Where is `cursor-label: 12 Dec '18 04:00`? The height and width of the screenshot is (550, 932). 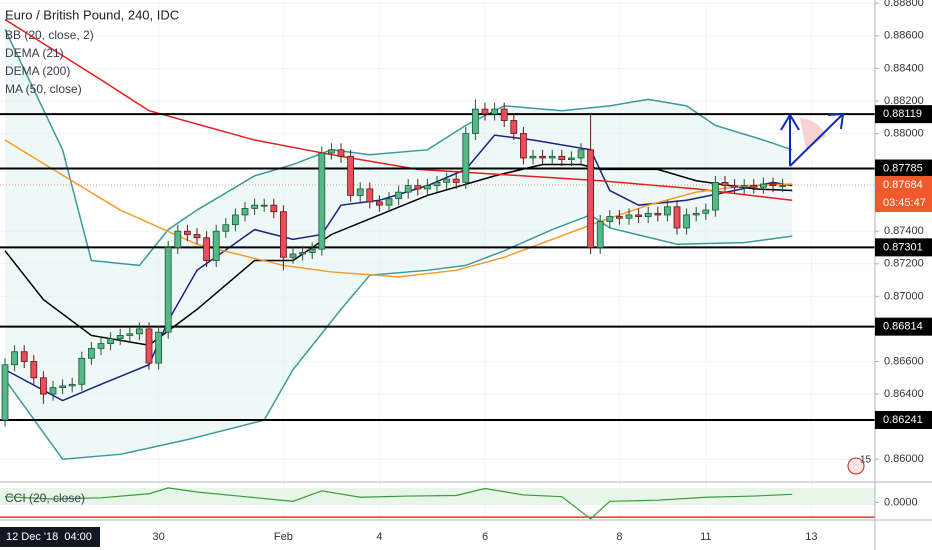 cursor-label: 12 Dec '18 04:00 is located at coordinates (49, 537).